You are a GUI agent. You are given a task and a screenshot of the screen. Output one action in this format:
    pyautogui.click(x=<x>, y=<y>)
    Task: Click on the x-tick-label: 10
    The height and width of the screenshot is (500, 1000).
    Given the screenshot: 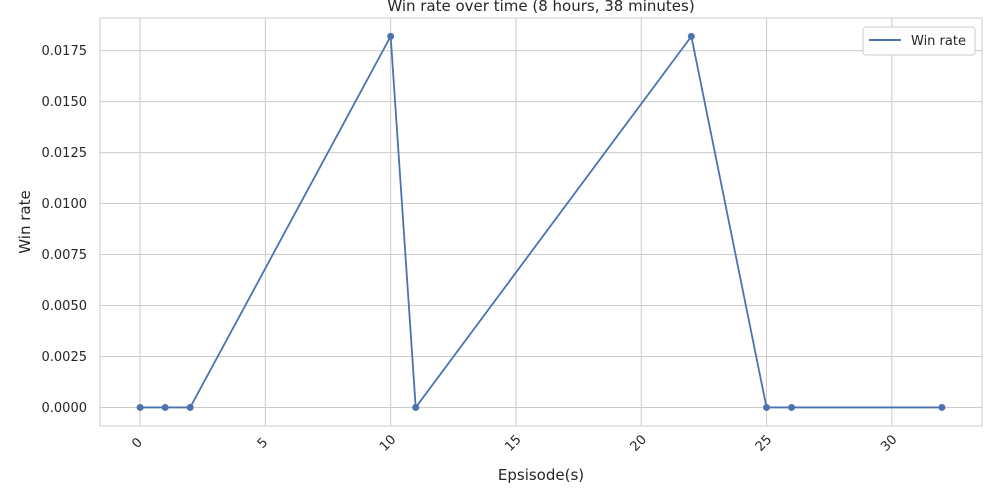 What is the action you would take?
    pyautogui.click(x=388, y=443)
    